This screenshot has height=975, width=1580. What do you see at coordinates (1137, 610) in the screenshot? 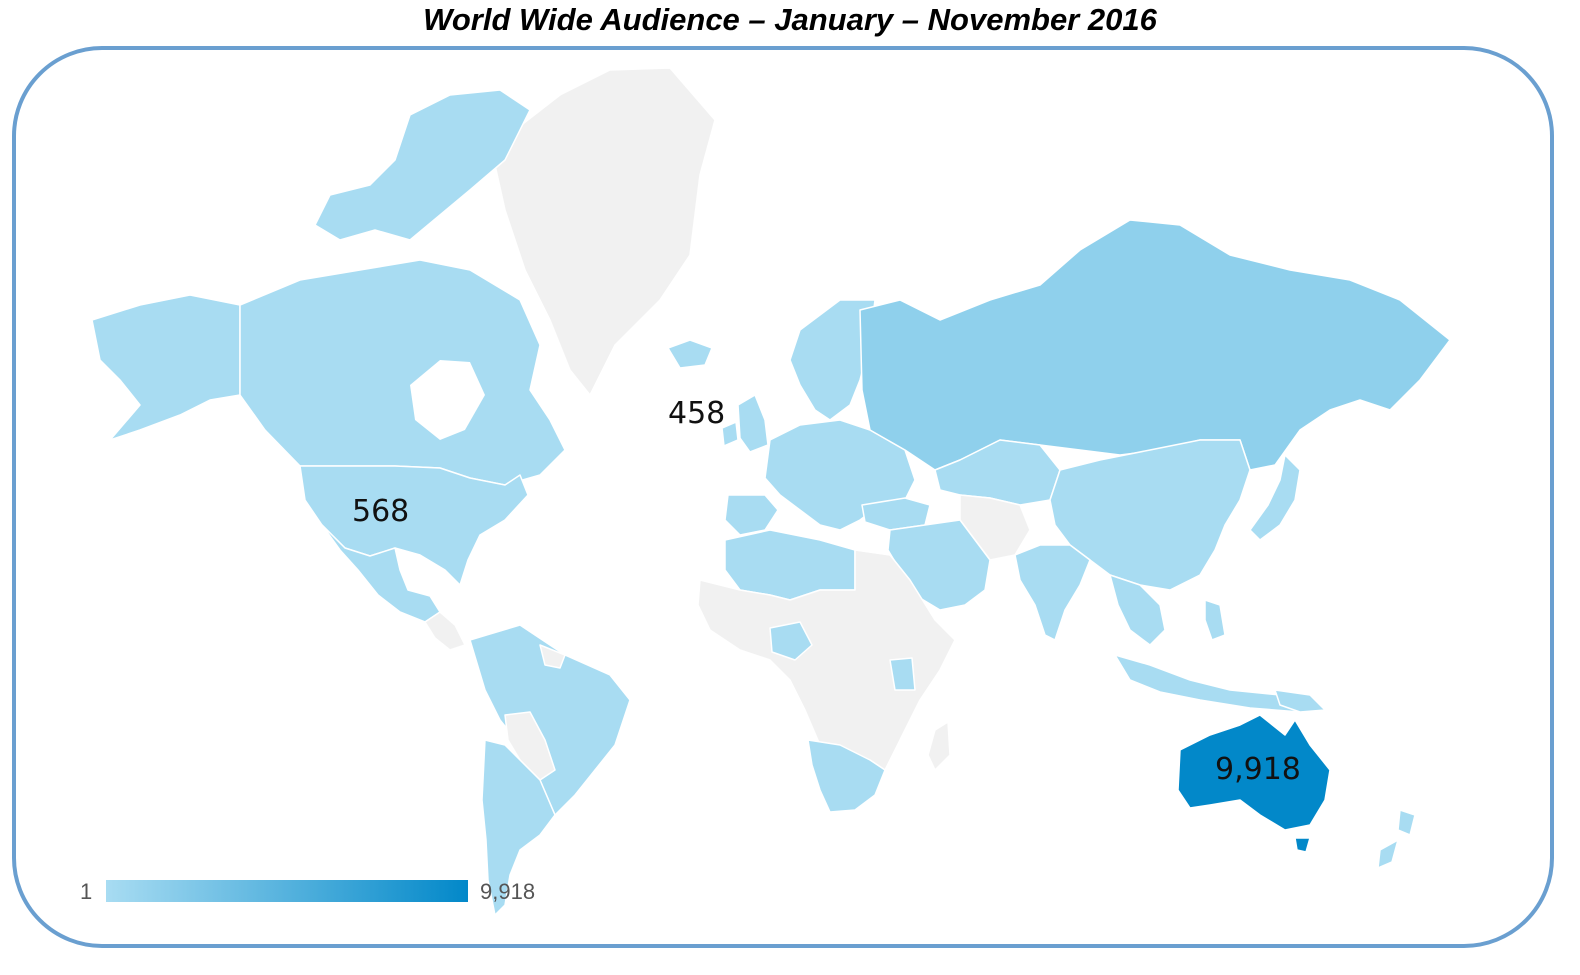
I see `country-southeast-asia` at bounding box center [1137, 610].